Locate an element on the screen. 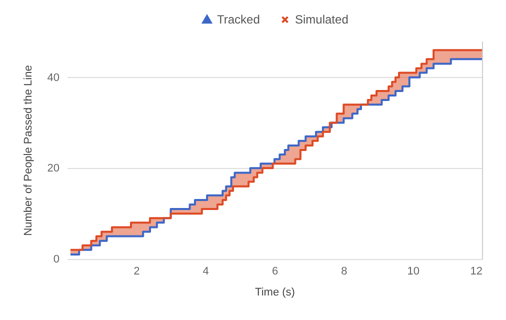 The width and height of the screenshot is (506, 320). x-tick-label: 2 is located at coordinates (137, 272).